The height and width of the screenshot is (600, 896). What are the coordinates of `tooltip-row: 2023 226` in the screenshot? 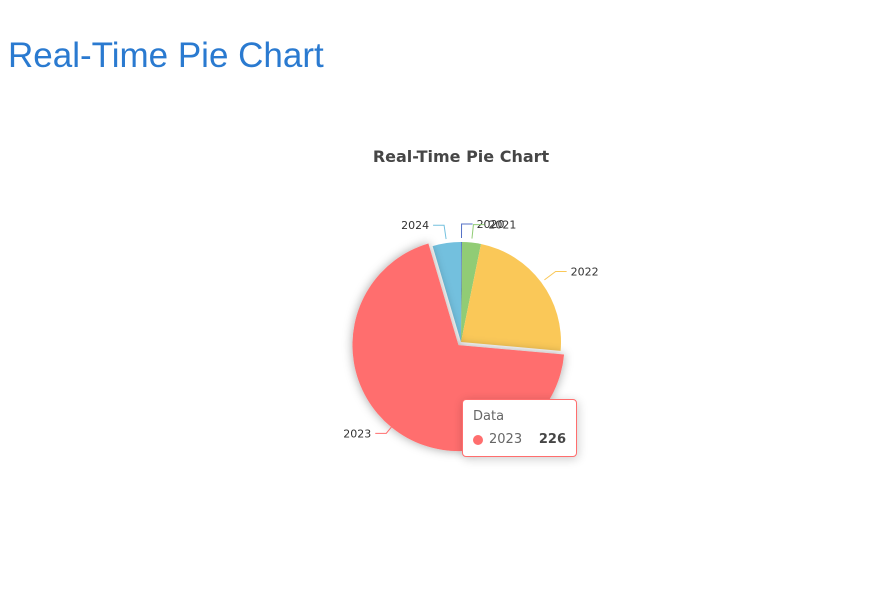 It's located at (519, 440).